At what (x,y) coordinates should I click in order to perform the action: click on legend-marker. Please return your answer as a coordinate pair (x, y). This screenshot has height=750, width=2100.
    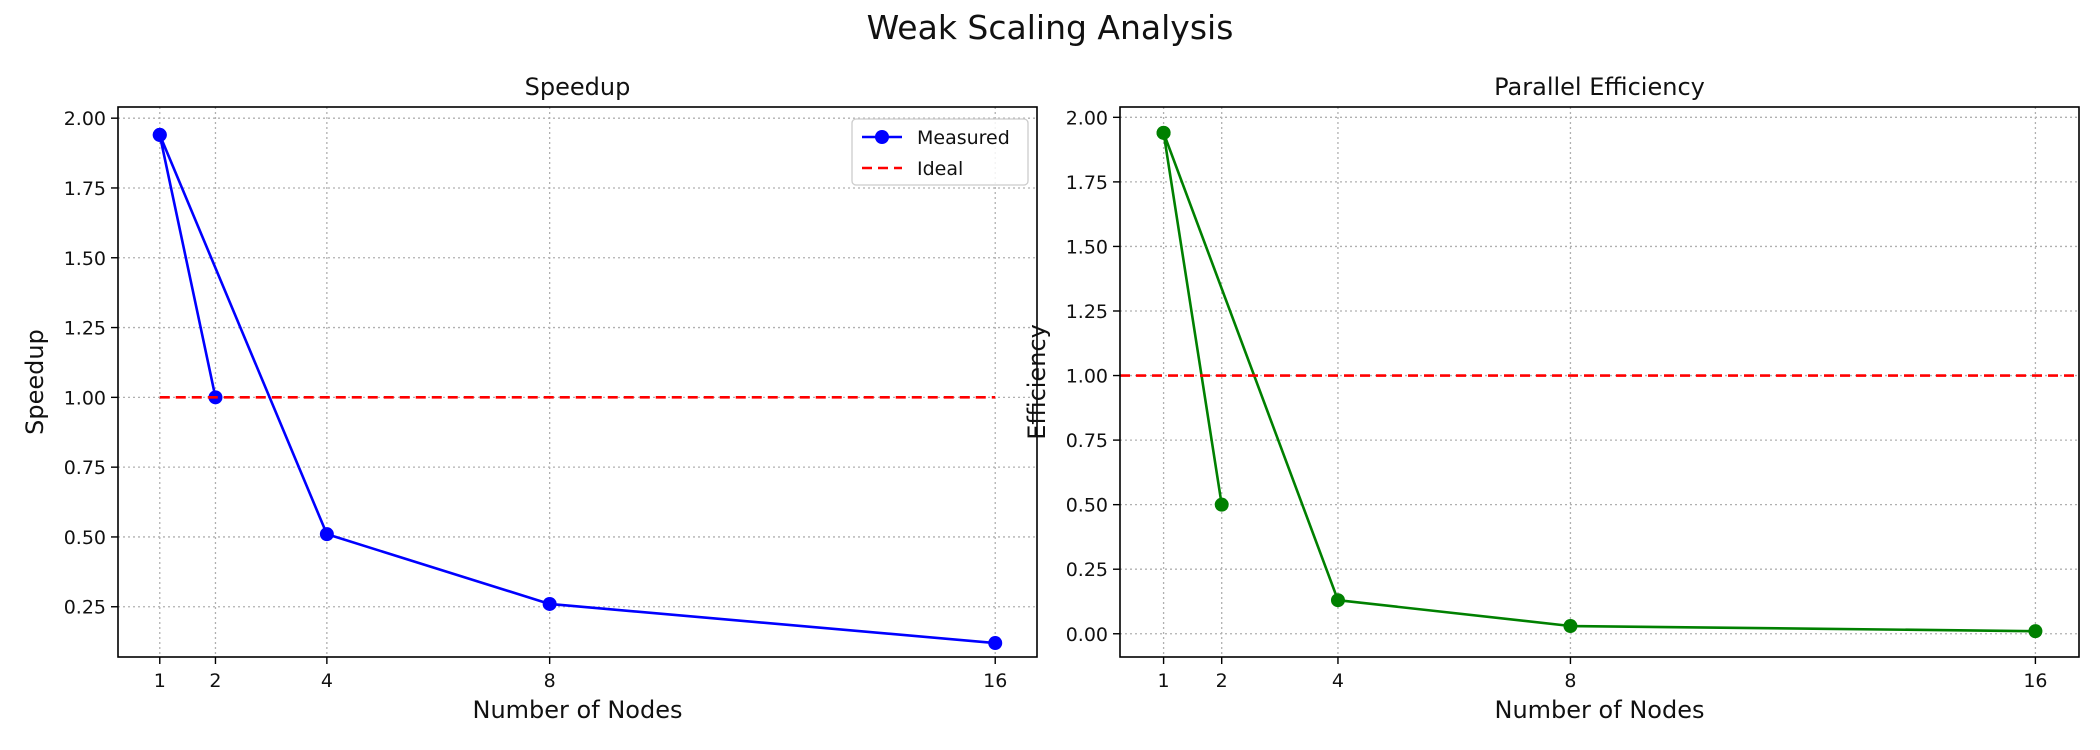
    Looking at the image, I should click on (882, 137).